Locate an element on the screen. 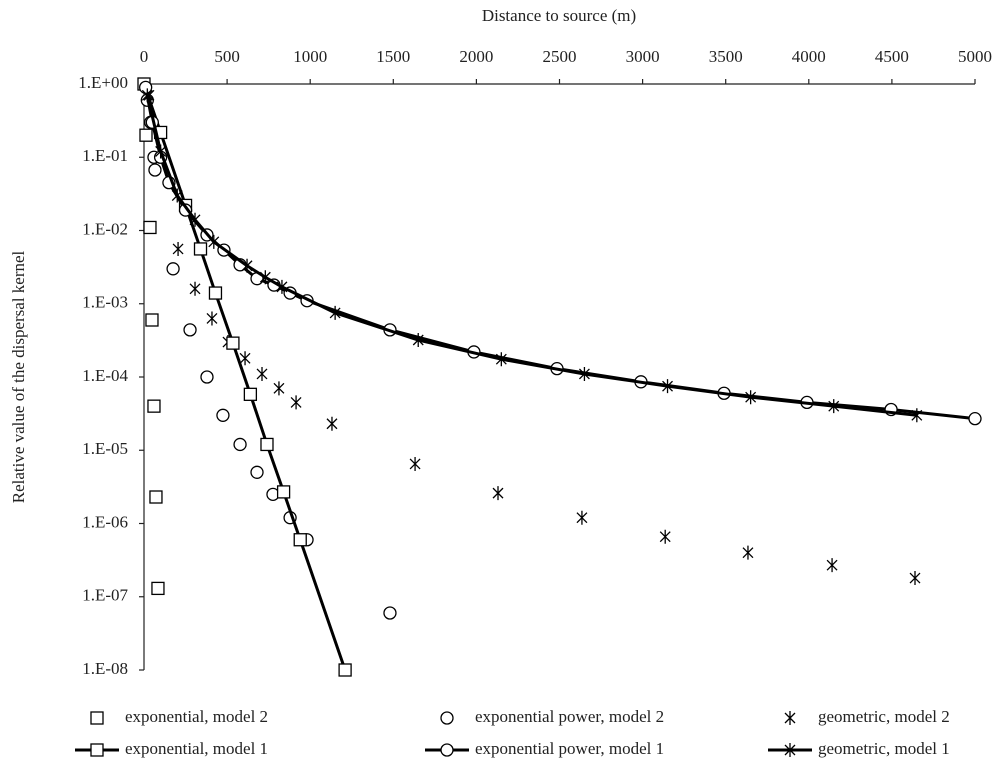 The height and width of the screenshot is (767, 1002). legend-label: geometric, model 1 is located at coordinates (884, 748).